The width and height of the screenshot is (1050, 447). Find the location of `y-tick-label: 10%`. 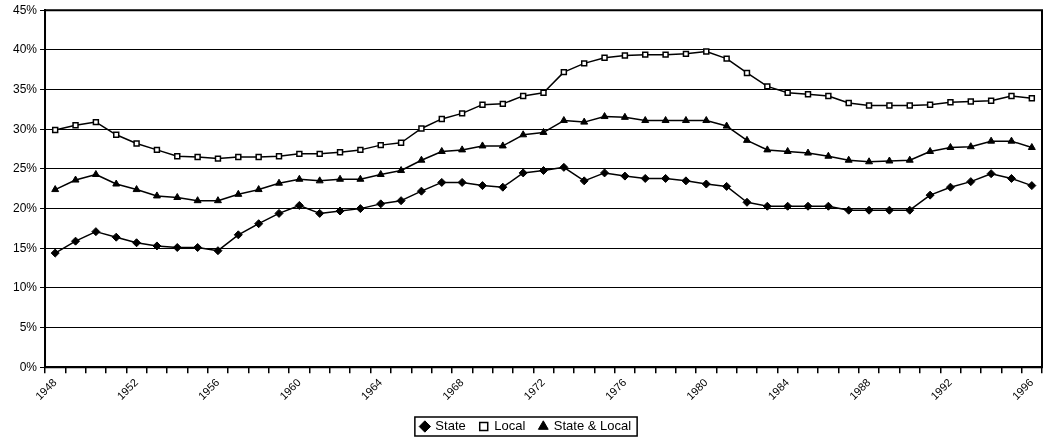

y-tick-label: 10% is located at coordinates (25, 287).